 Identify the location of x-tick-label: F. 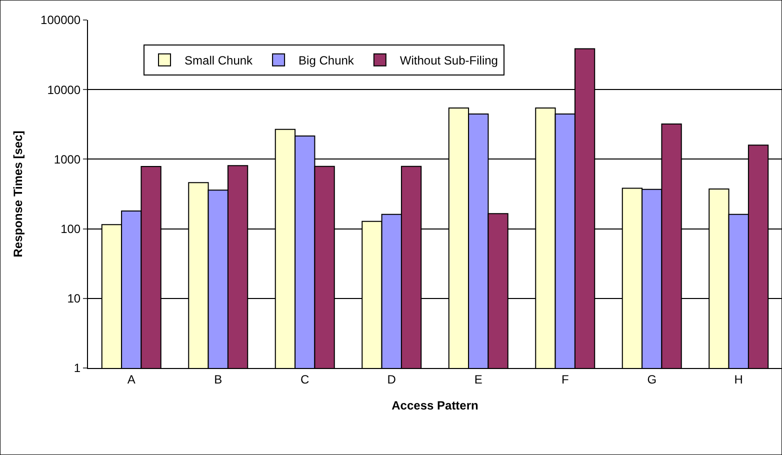
(565, 379).